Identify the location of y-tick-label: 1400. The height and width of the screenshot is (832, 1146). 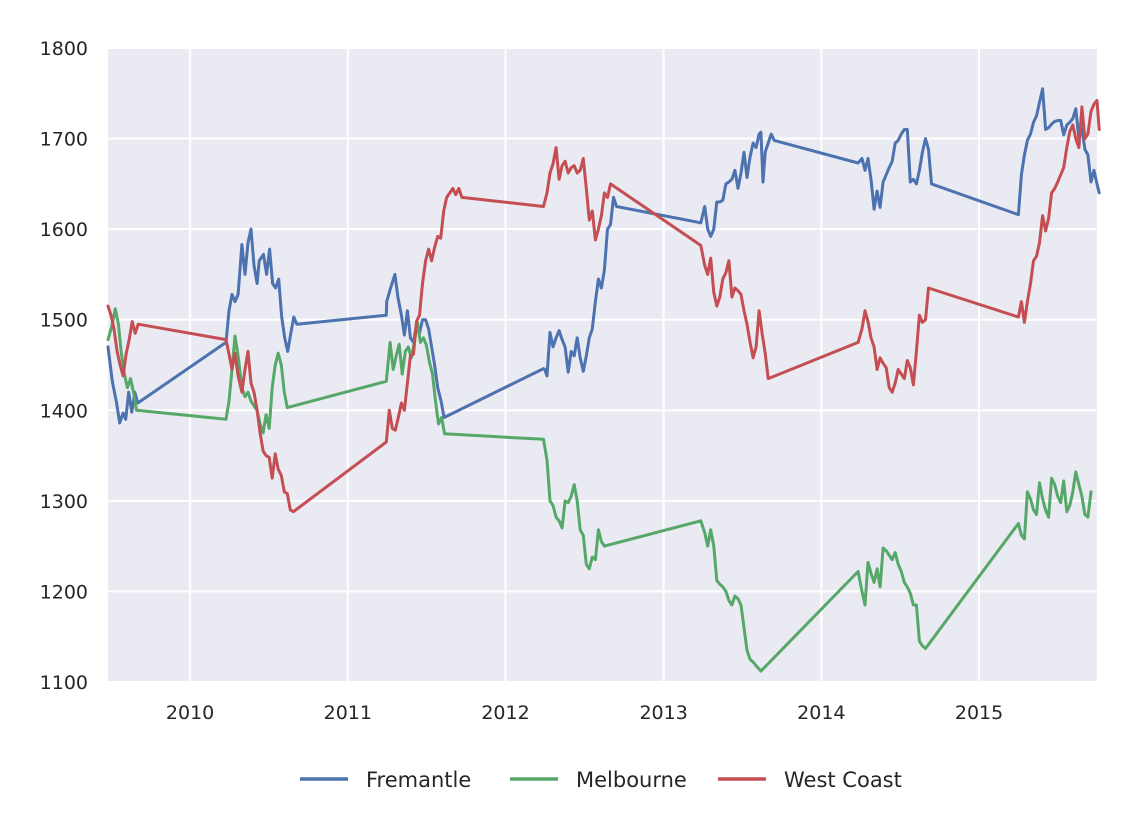
(64, 411).